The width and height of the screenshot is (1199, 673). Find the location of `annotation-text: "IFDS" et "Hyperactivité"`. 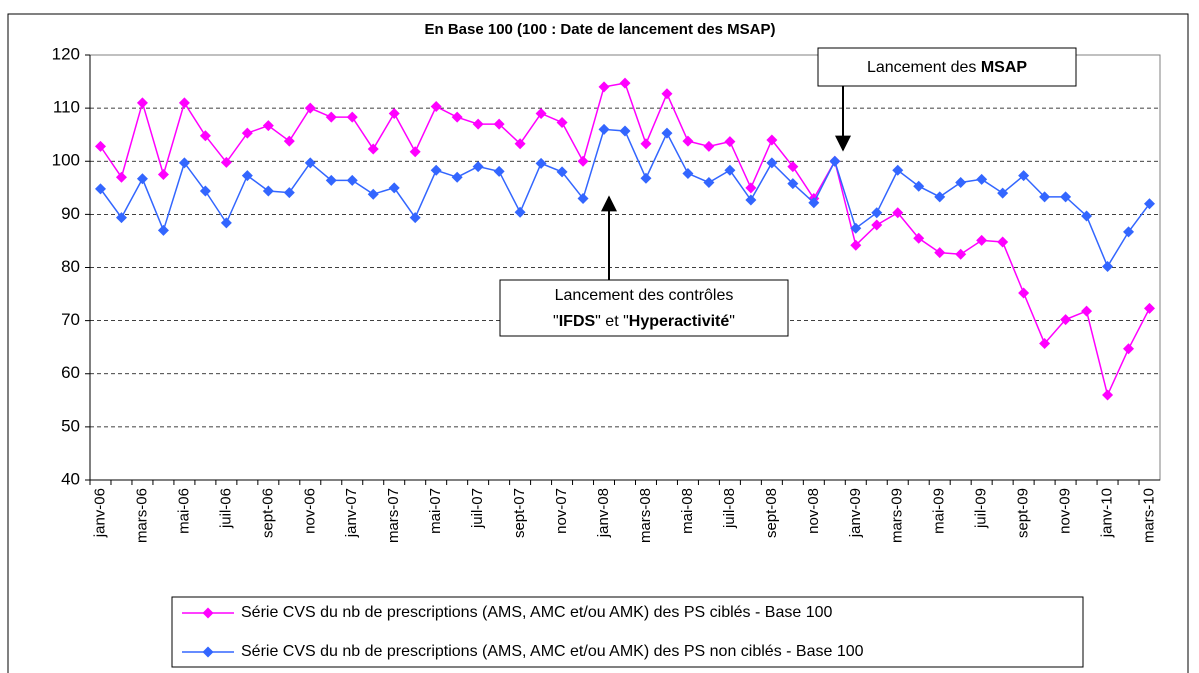

annotation-text: "IFDS" et "Hyperactivité" is located at coordinates (644, 321).